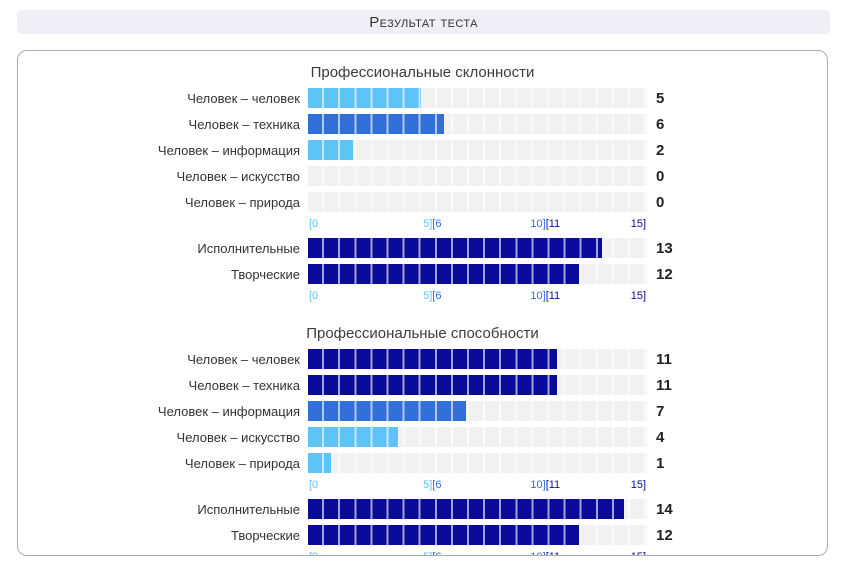 The height and width of the screenshot is (570, 847). What do you see at coordinates (660, 463) in the screenshot?
I see `value-label: 1` at bounding box center [660, 463].